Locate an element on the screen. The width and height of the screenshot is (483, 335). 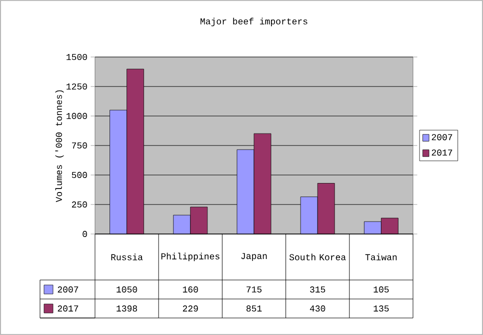
x-tick-label: Philippines is located at coordinates (190, 257).